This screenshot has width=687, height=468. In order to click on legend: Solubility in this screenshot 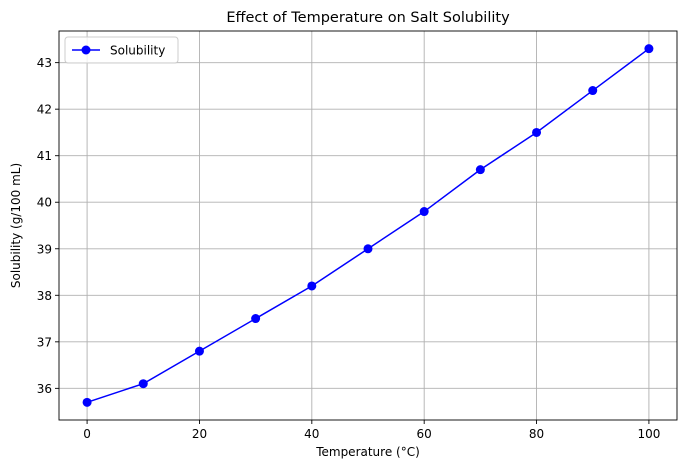, I will do `click(121, 50)`.